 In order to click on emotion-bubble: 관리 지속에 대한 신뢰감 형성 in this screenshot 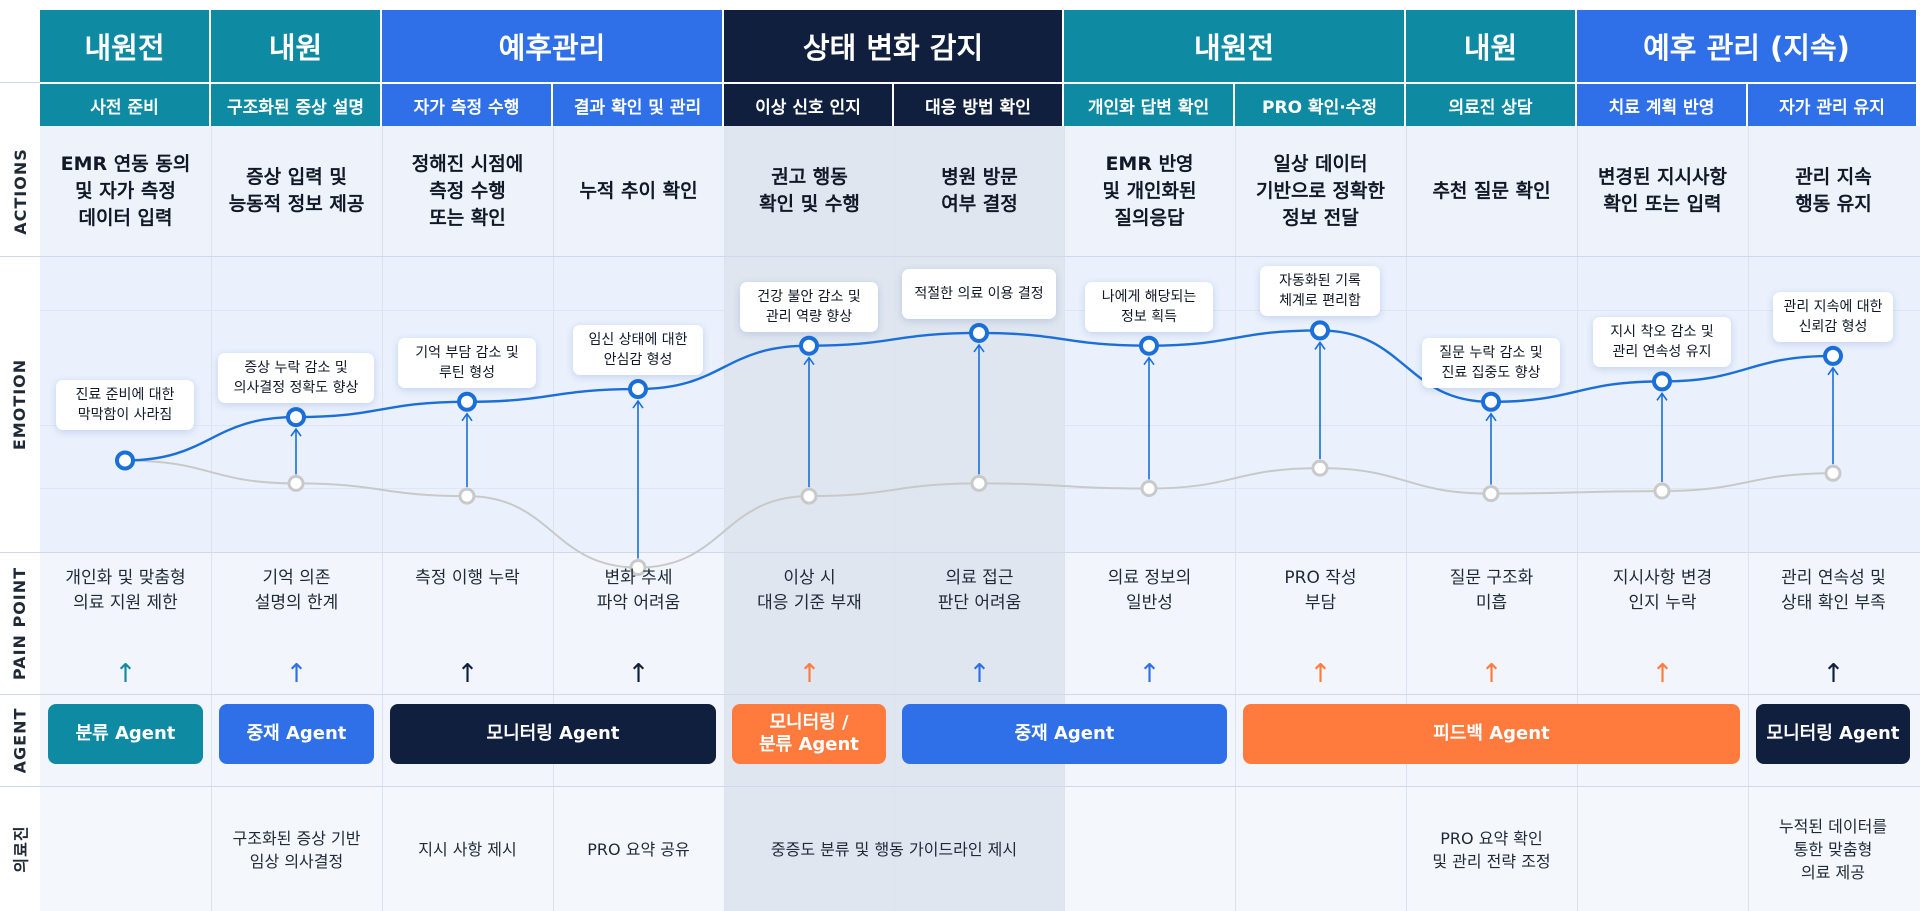, I will do `click(1833, 316)`.